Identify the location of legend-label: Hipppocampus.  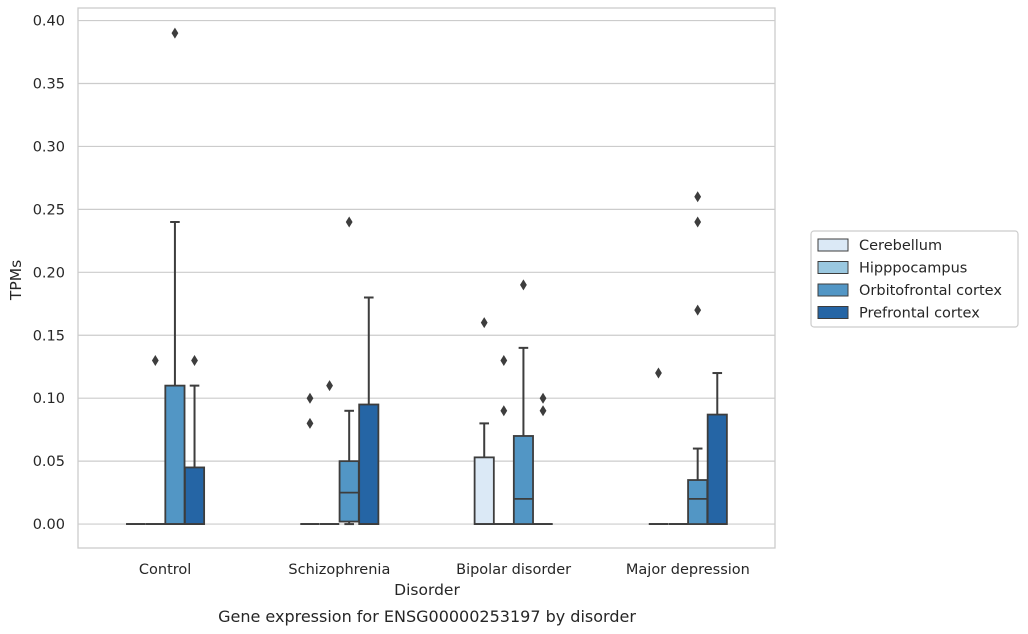
(913, 269).